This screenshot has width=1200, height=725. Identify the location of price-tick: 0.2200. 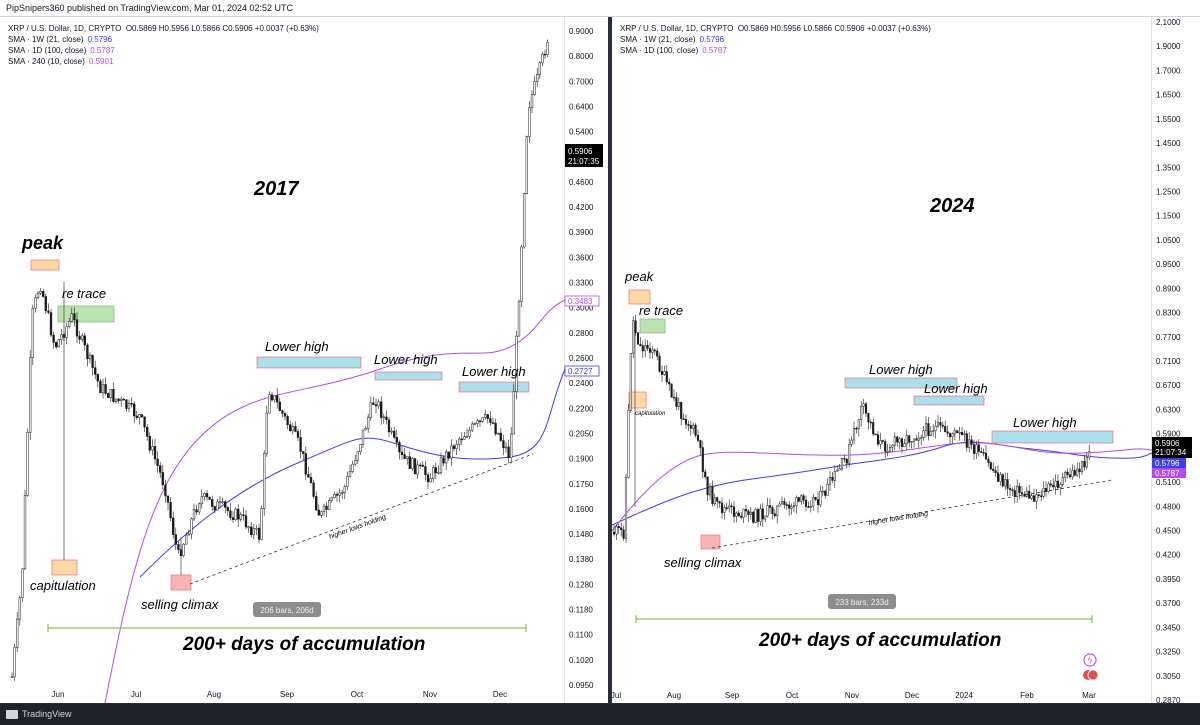
(581, 408).